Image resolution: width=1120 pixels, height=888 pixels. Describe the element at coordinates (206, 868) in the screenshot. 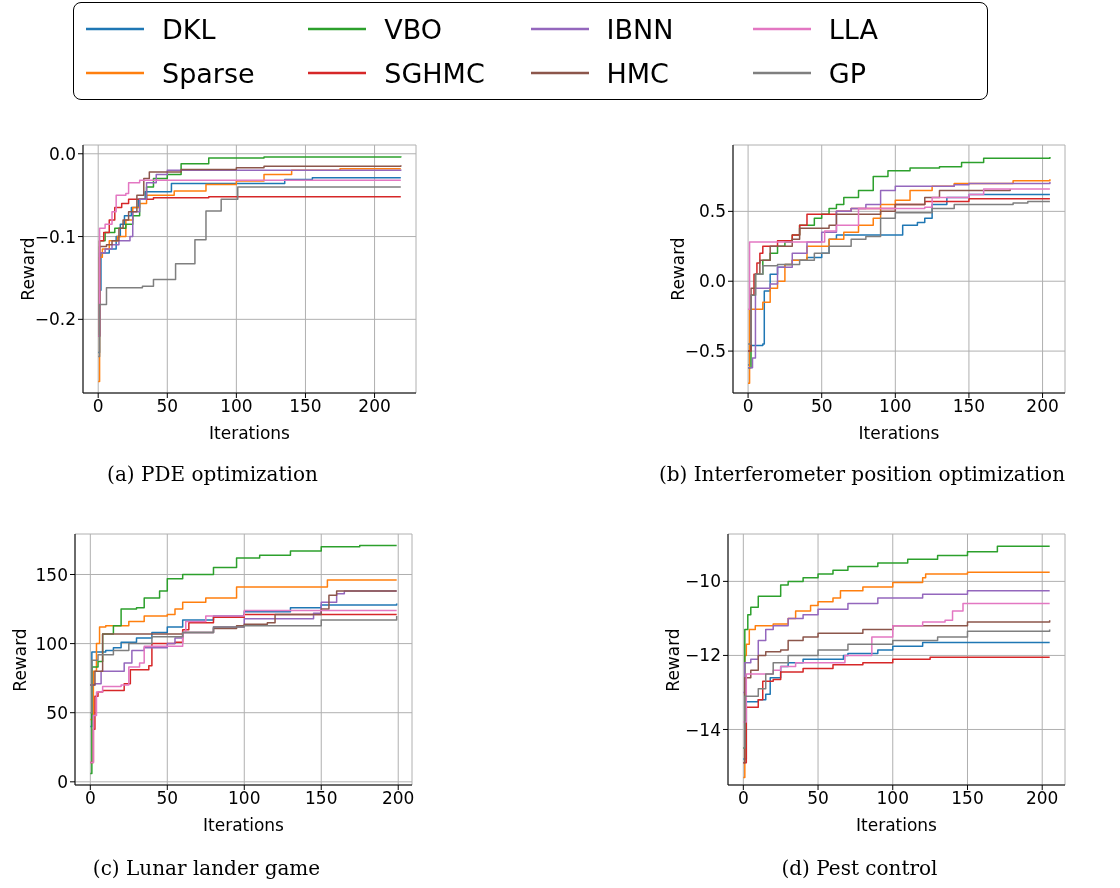

I see `text: (c) Lunar lander game` at that location.